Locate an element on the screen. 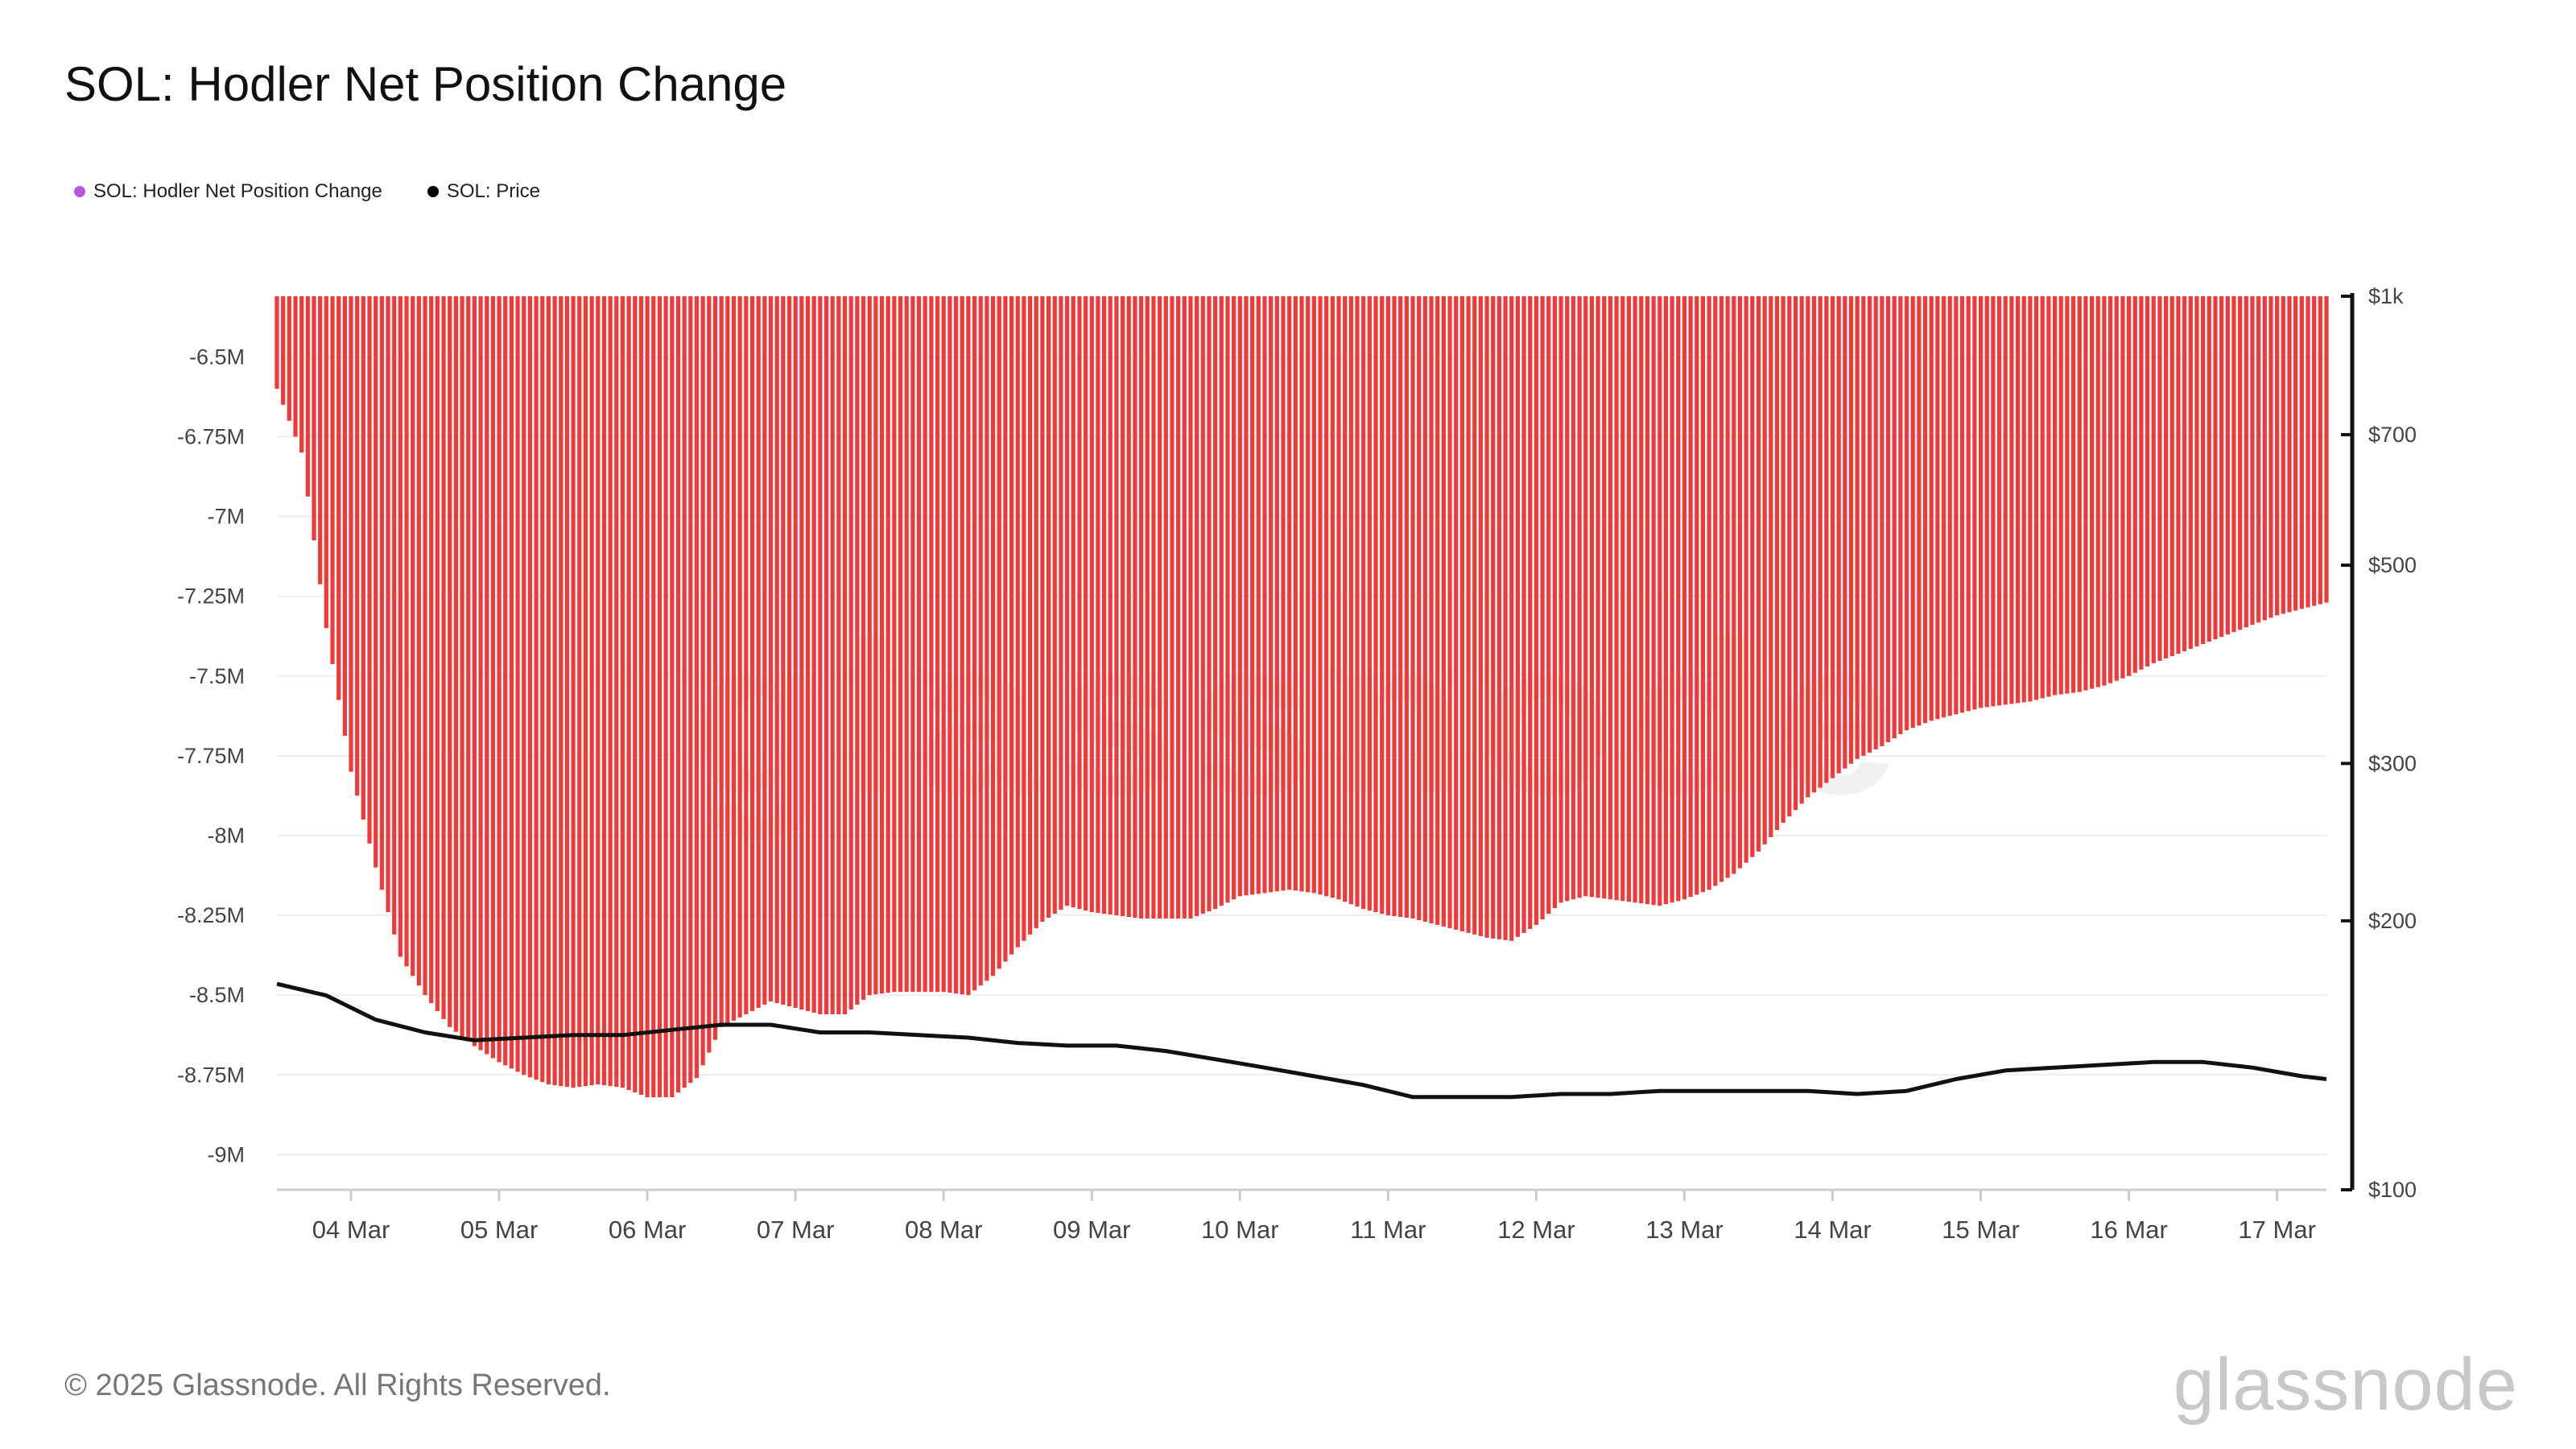 This screenshot has width=2576, height=1449. legend-item-net-position: SOL: Hodler Net Position Change is located at coordinates (228, 191).